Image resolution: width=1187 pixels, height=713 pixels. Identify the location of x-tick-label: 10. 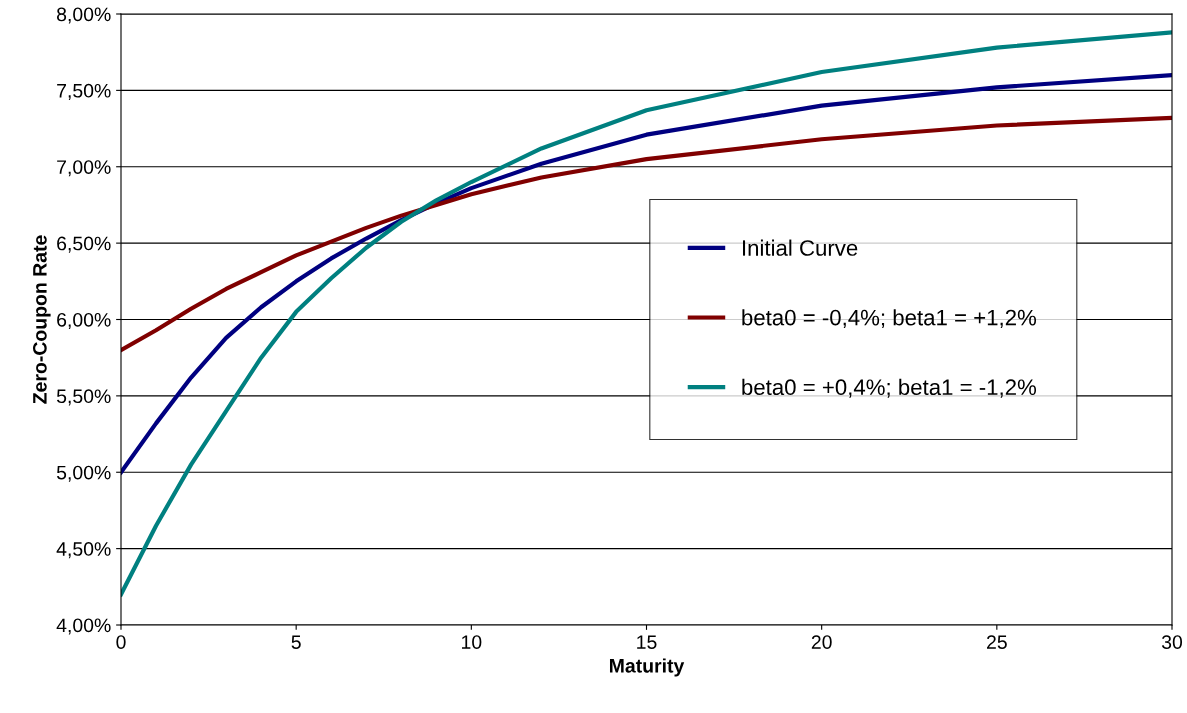
(472, 642).